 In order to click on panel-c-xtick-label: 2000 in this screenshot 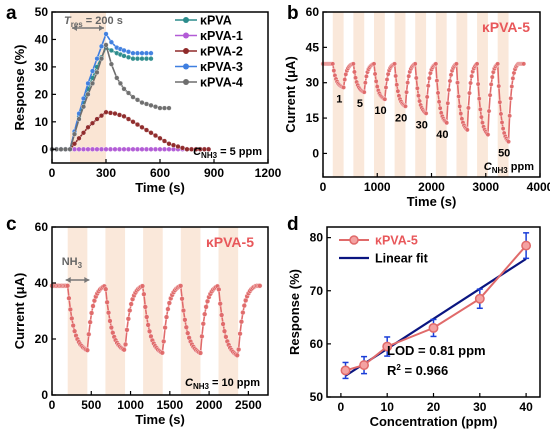, I will do `click(209, 405)`.